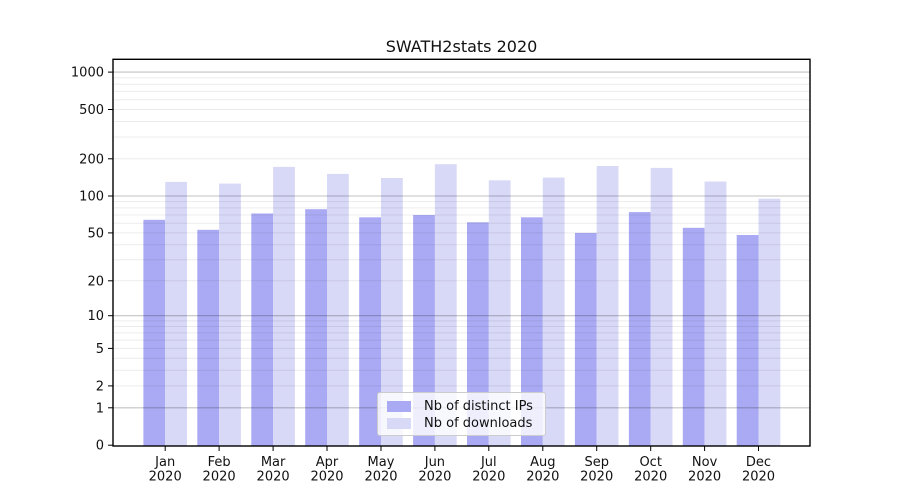 The height and width of the screenshot is (500, 900). Describe the element at coordinates (704, 470) in the screenshot. I see `x-tick-label: Nov 2020` at that location.